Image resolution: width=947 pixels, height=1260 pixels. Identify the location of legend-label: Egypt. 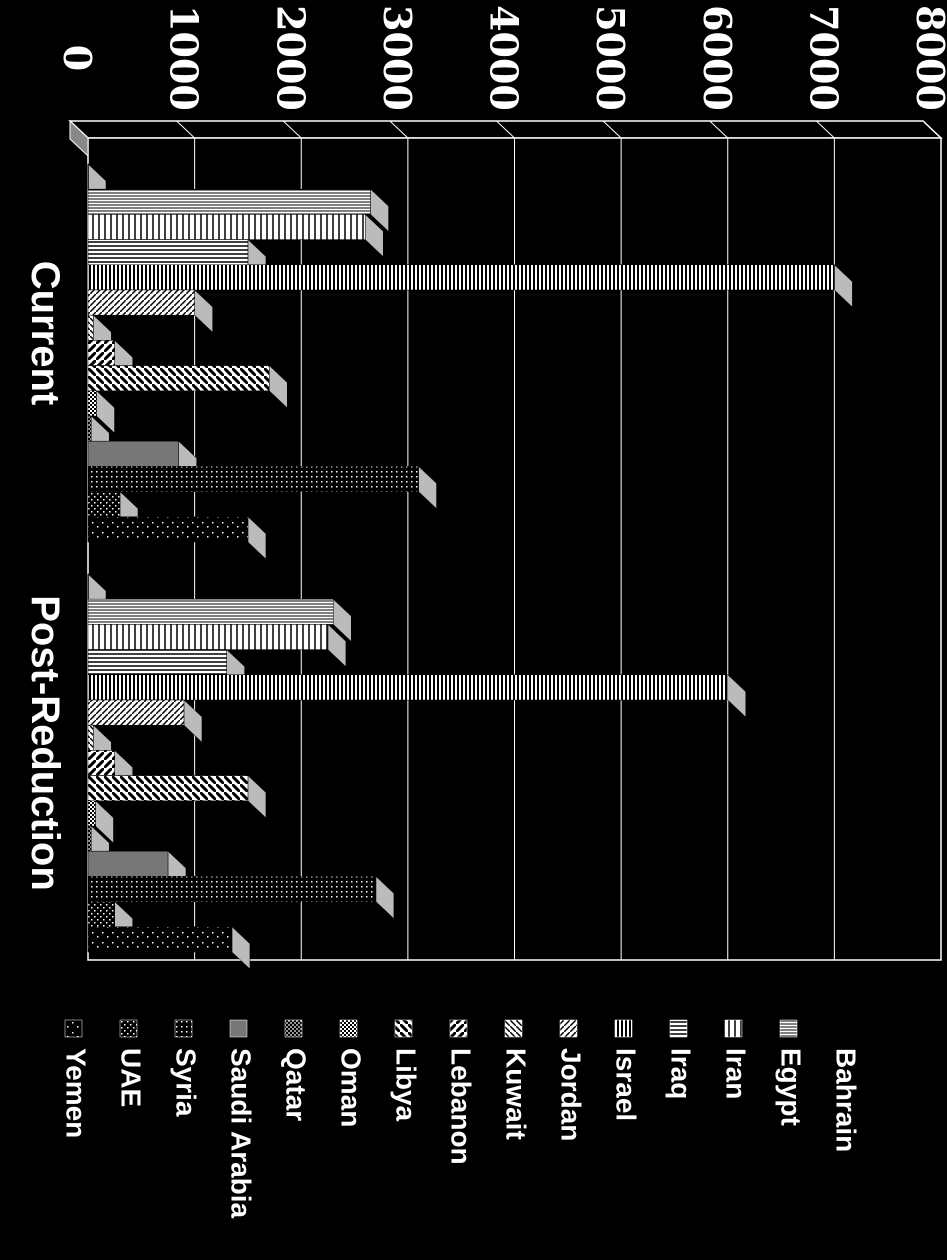
(791, 1087).